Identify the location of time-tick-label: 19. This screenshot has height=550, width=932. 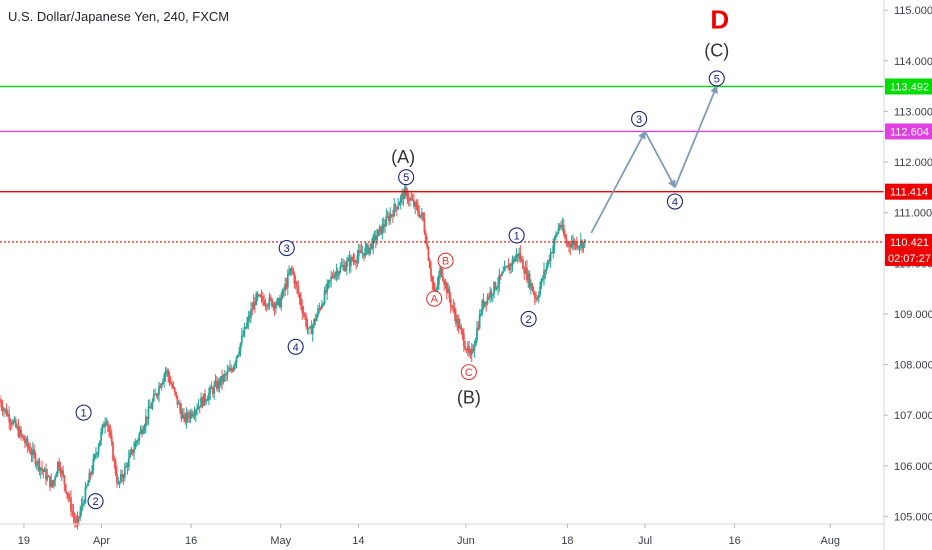
(24, 541).